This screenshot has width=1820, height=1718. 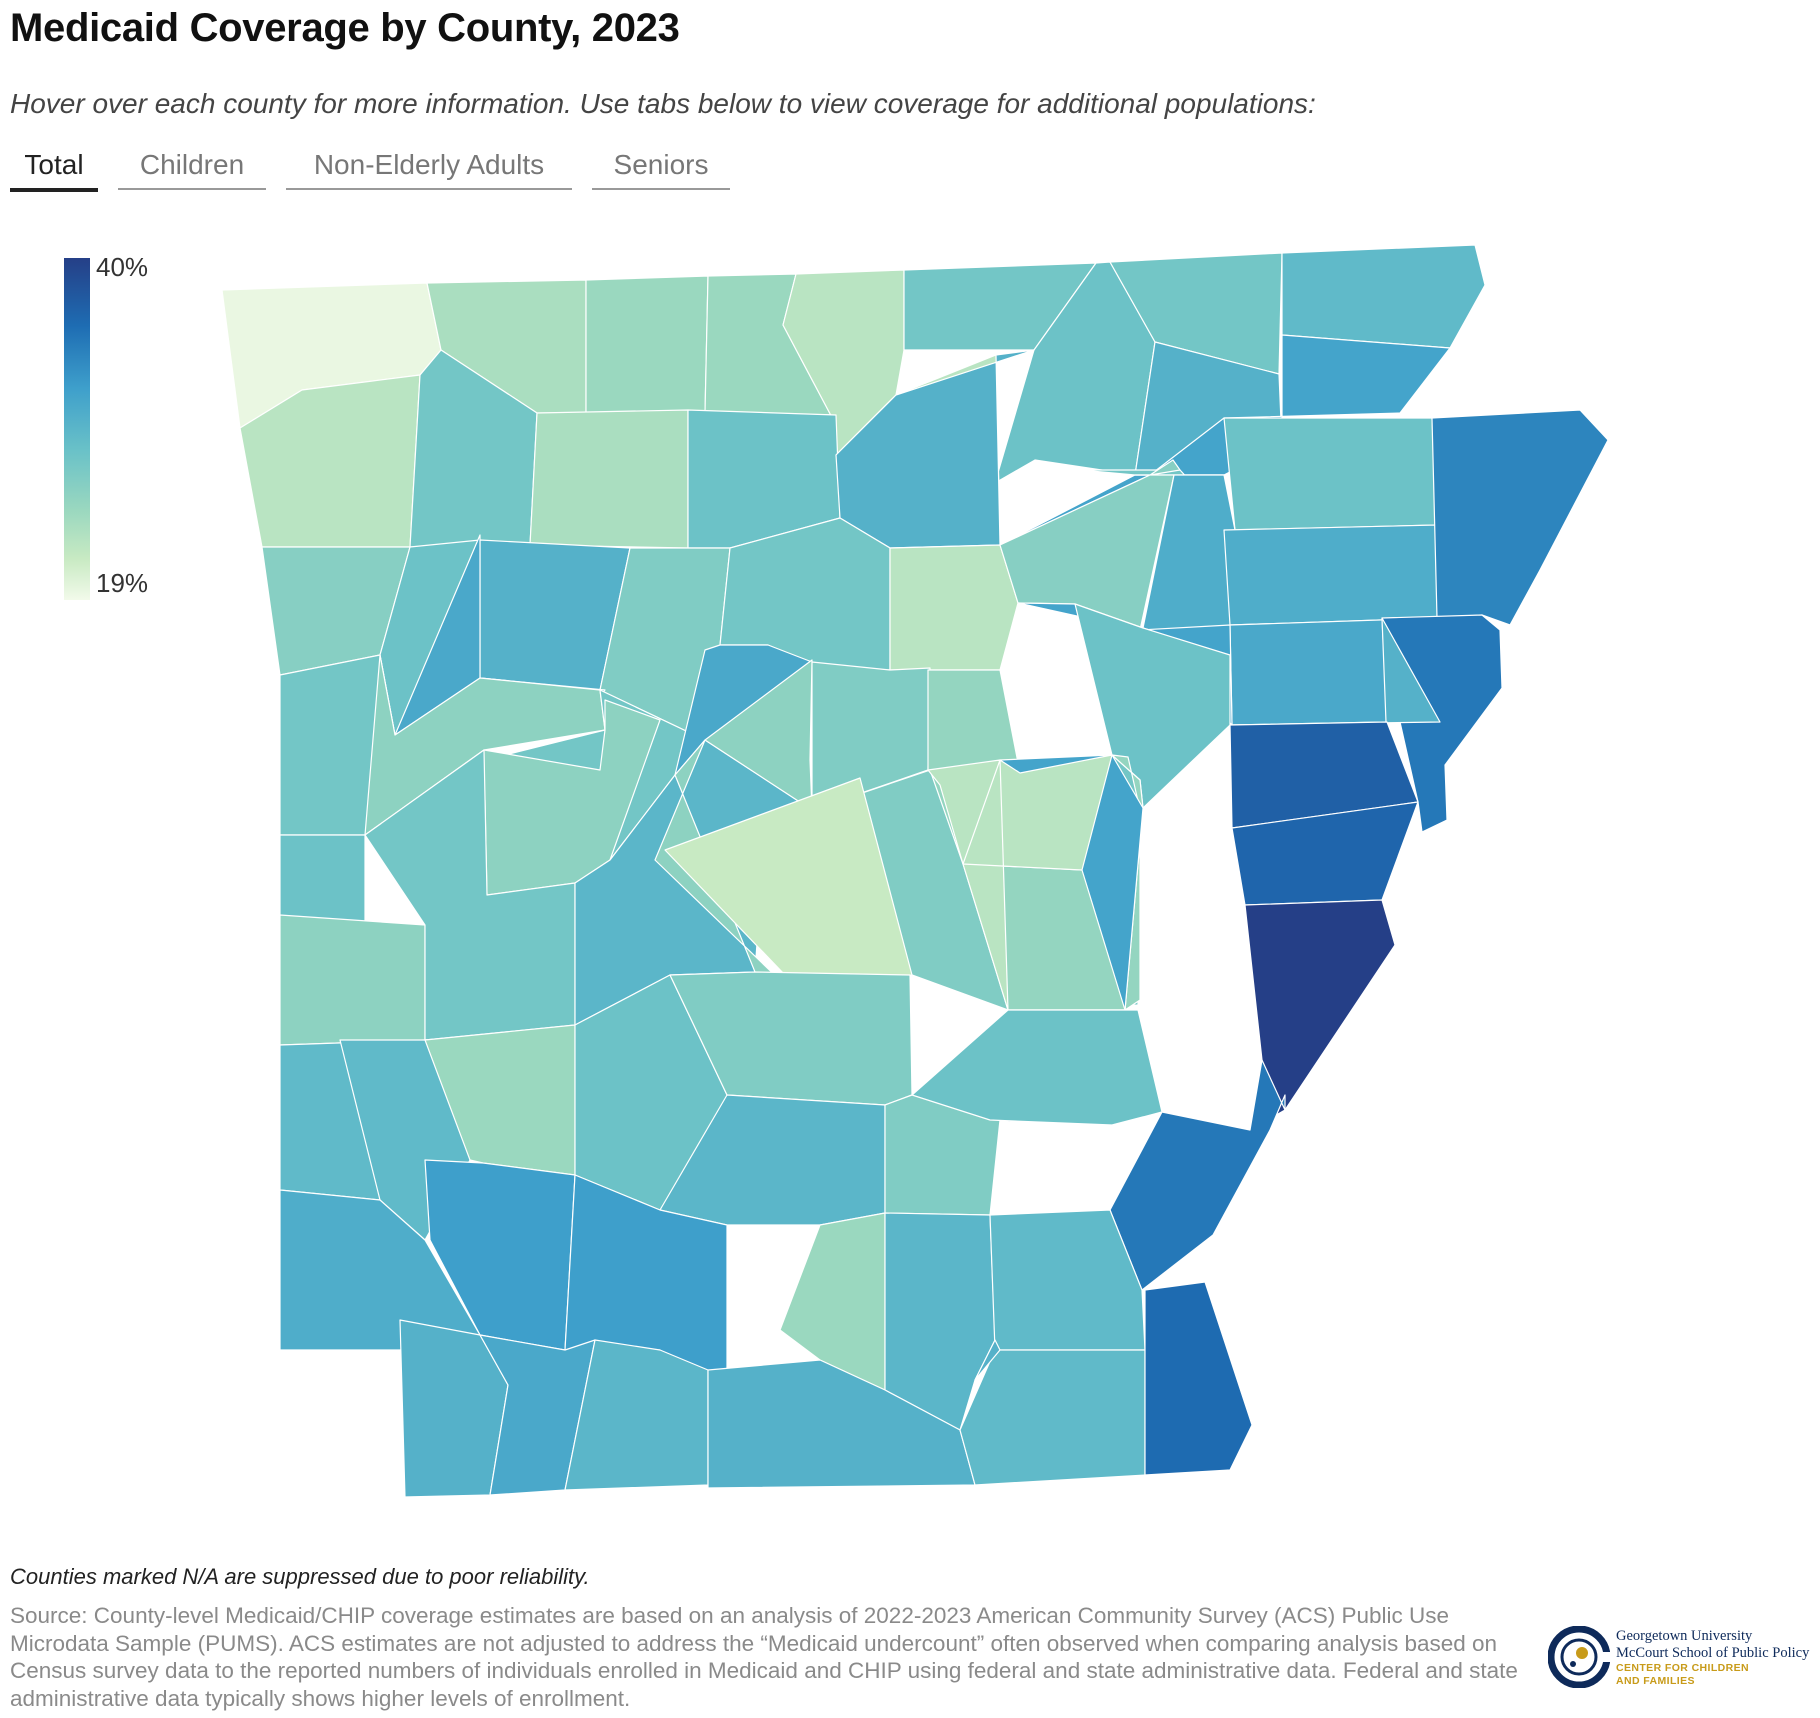 I want to click on tab-non-elderly-adults: Non-Elderly Adults, so click(x=429, y=169).